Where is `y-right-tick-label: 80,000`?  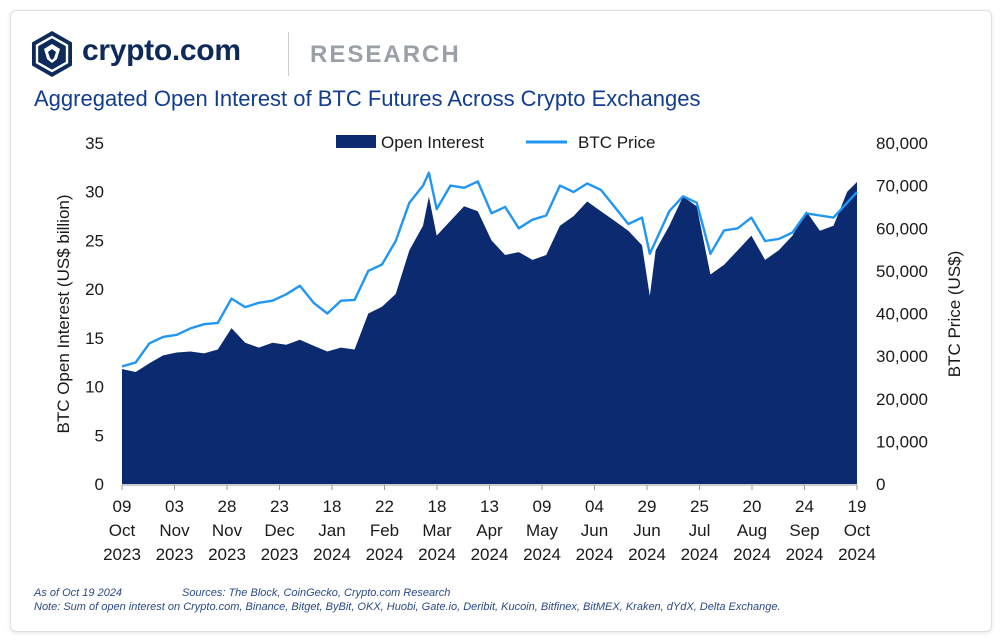
y-right-tick-label: 80,000 is located at coordinates (902, 143).